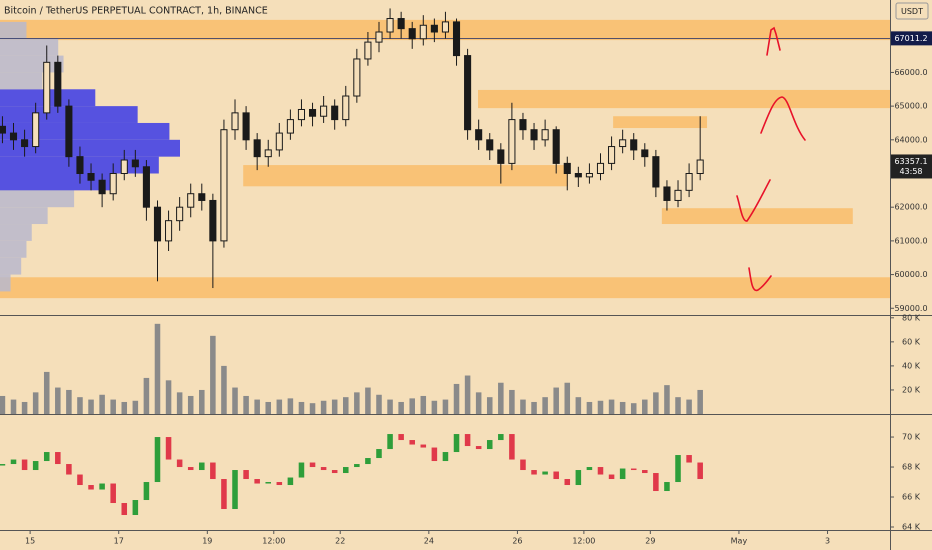  I want to click on x-tick-label: 29, so click(650, 541).